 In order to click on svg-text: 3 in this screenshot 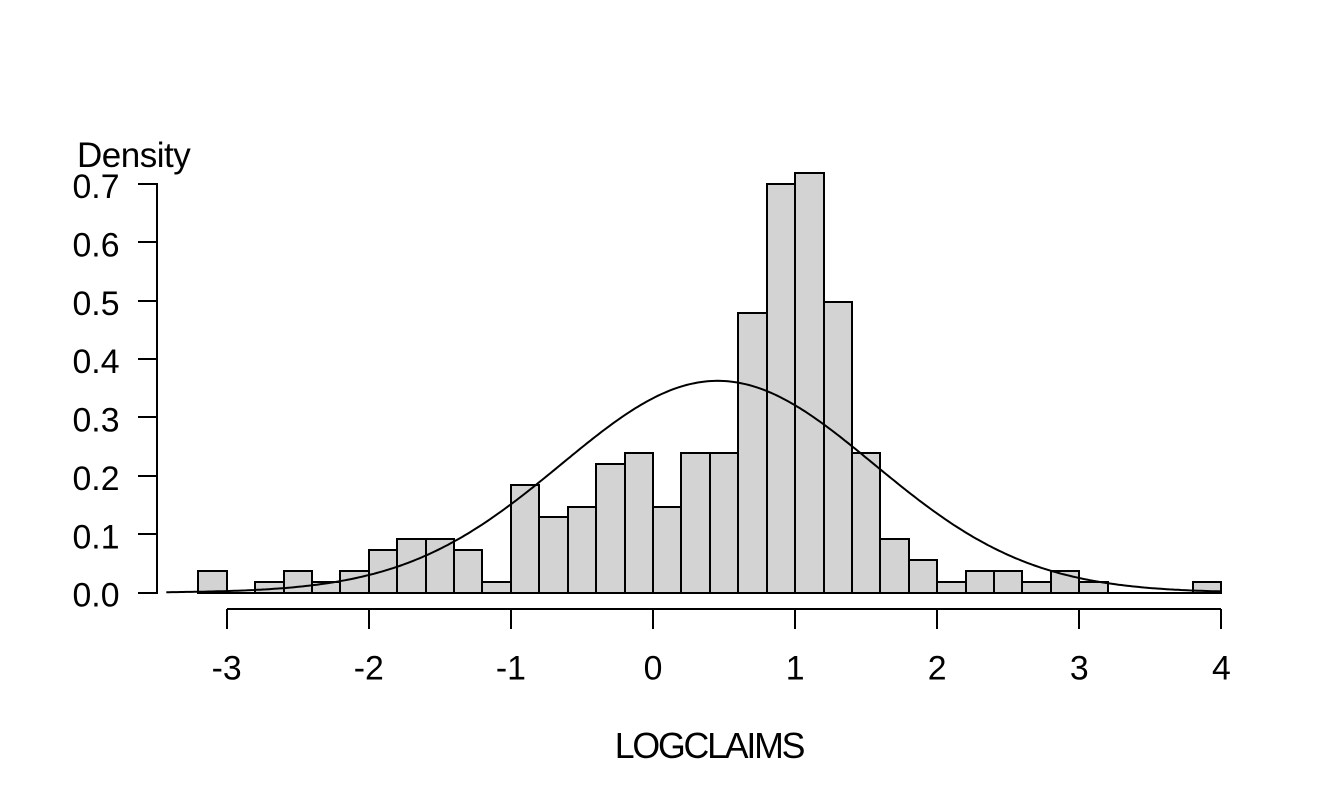, I will do `click(1079, 669)`.